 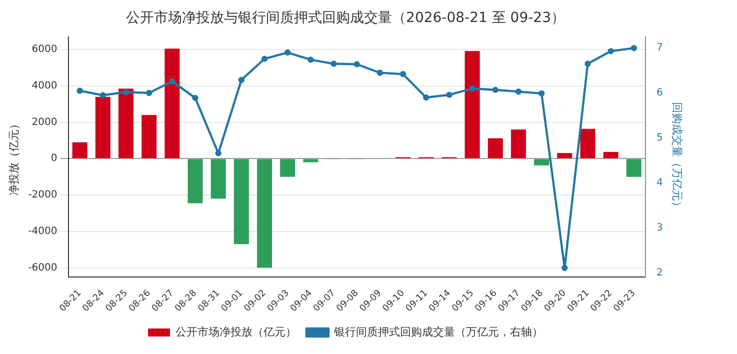 I want to click on y-tick-label: -6000, so click(x=43, y=268).